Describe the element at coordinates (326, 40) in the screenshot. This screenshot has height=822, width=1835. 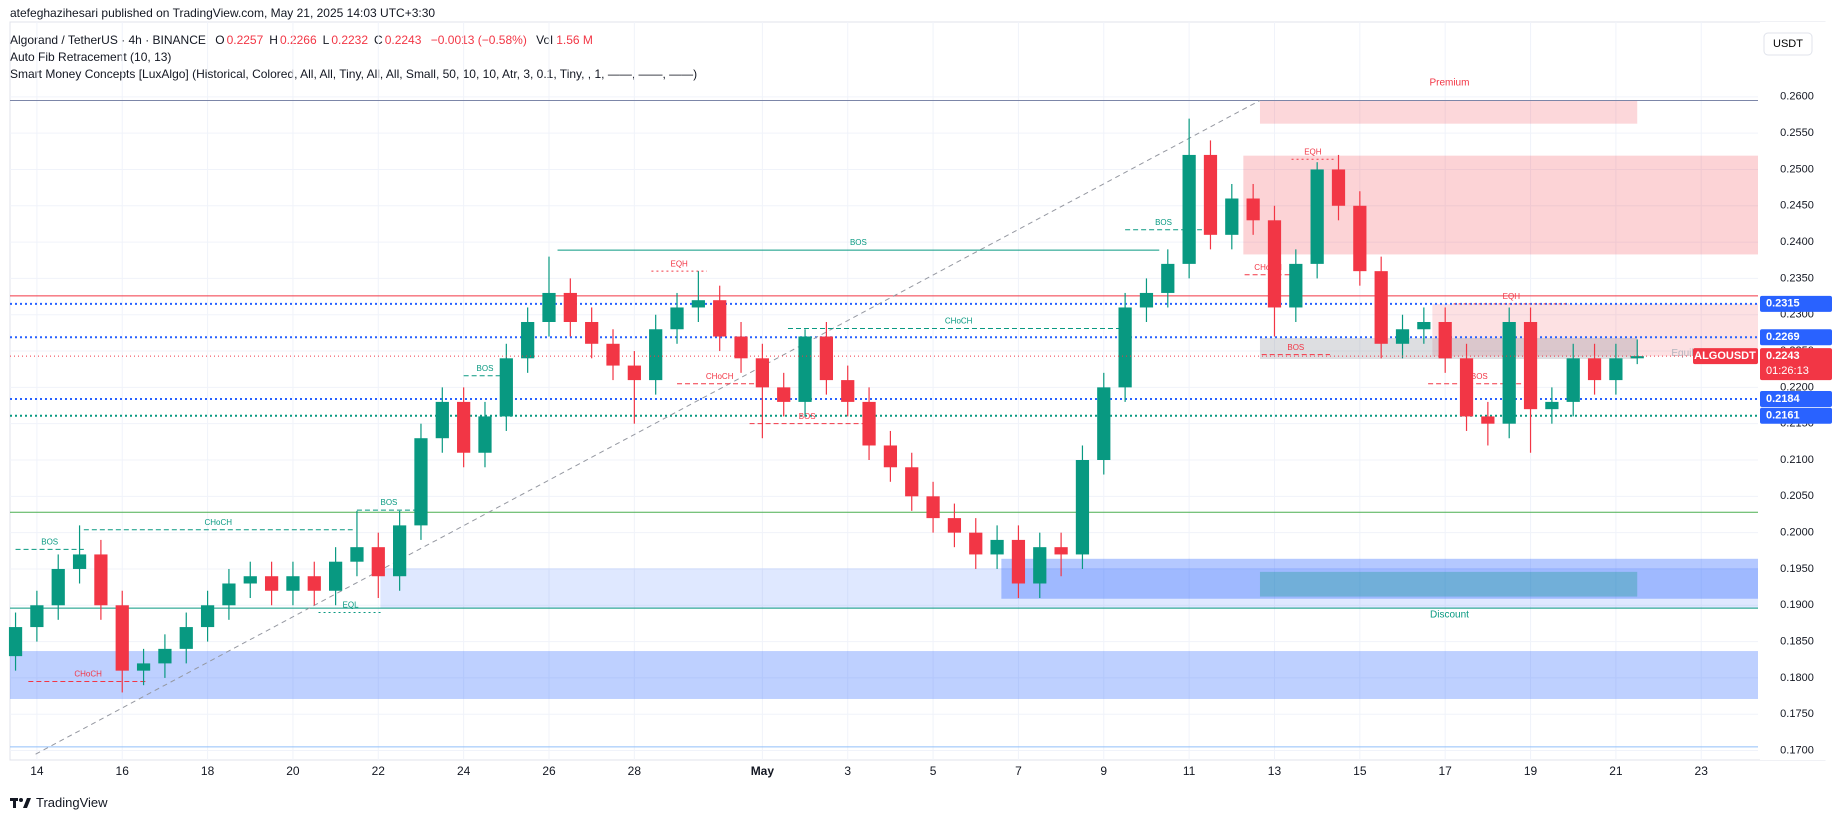
I see `ohlc-label: L` at that location.